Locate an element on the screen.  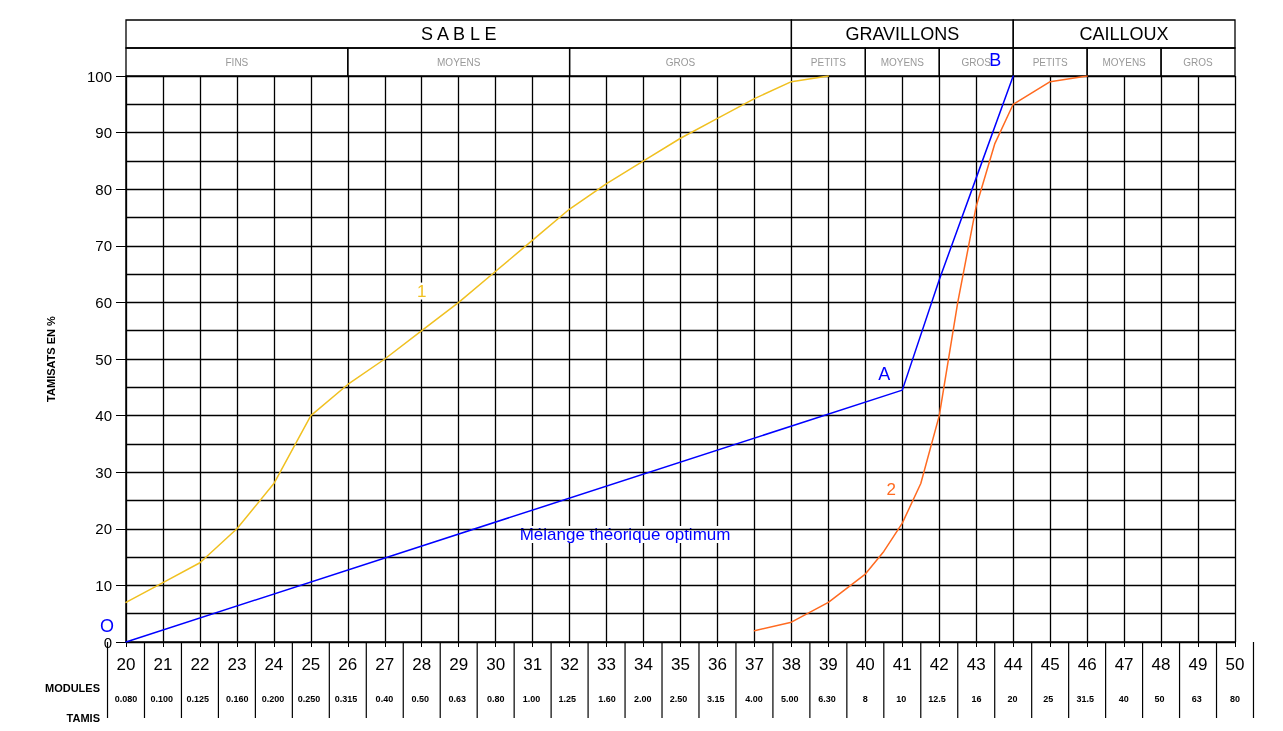
x2-tick-label: 16 is located at coordinates (976, 698).